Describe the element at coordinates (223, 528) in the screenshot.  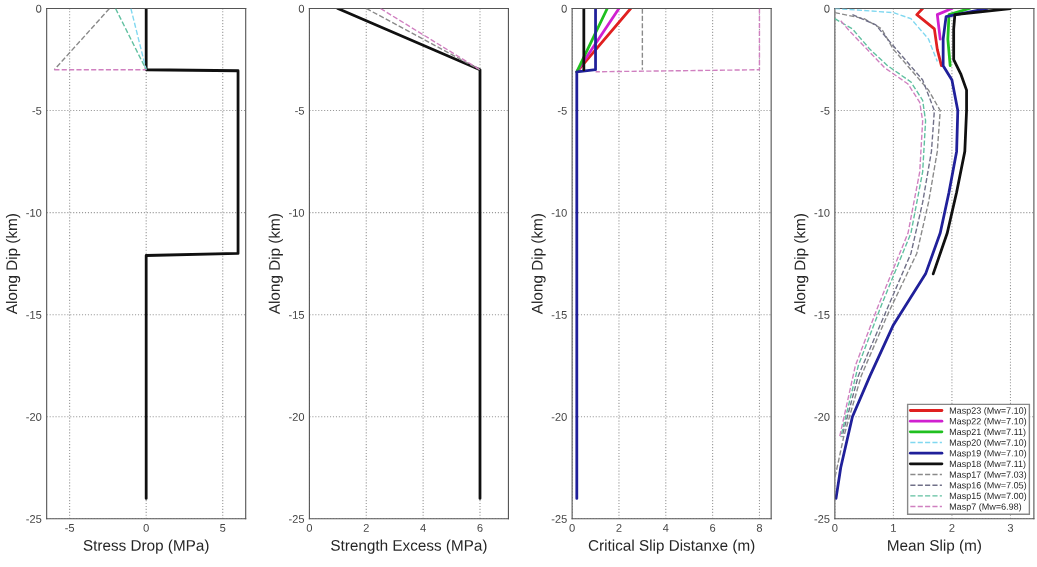
I see `x-tick-label: 5` at that location.